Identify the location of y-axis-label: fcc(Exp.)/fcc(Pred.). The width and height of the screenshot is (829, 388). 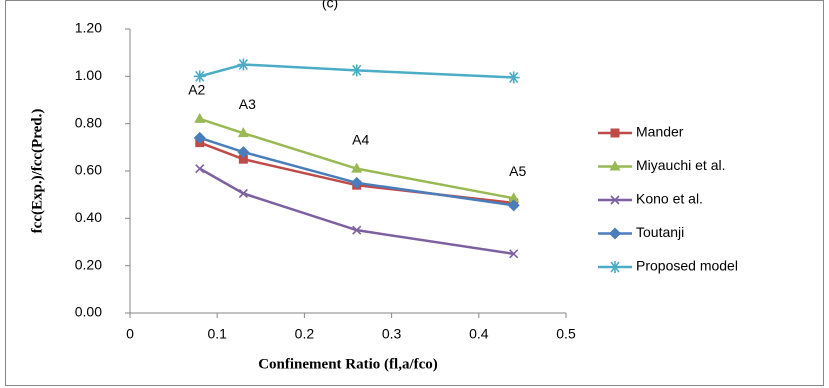
(37, 171).